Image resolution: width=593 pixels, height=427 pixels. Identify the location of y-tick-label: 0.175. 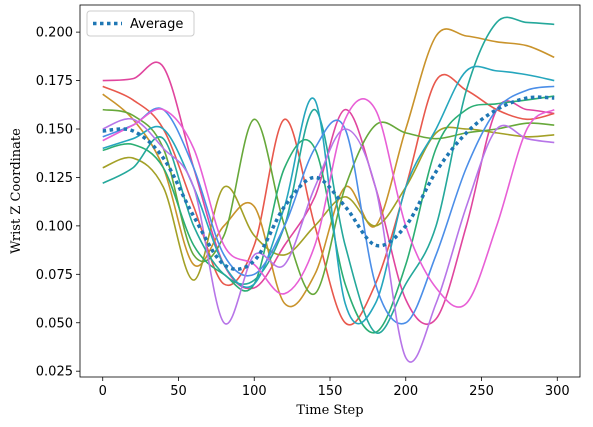
(54, 81).